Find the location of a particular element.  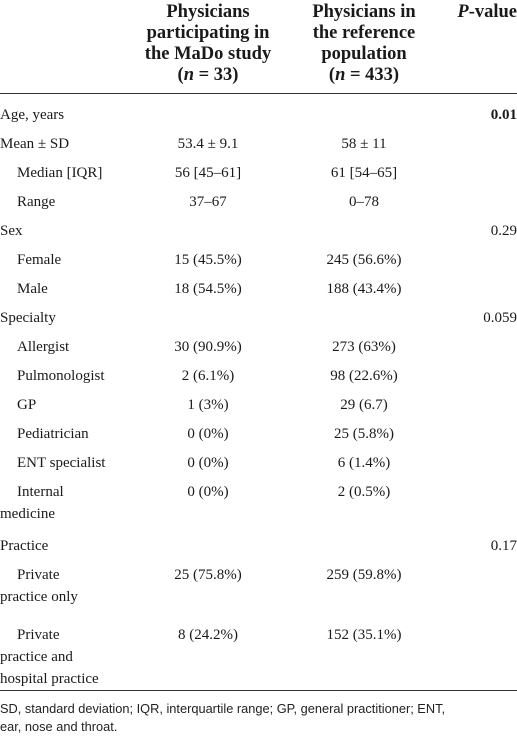

cell-mado: 30 (90.9%) is located at coordinates (208, 347).